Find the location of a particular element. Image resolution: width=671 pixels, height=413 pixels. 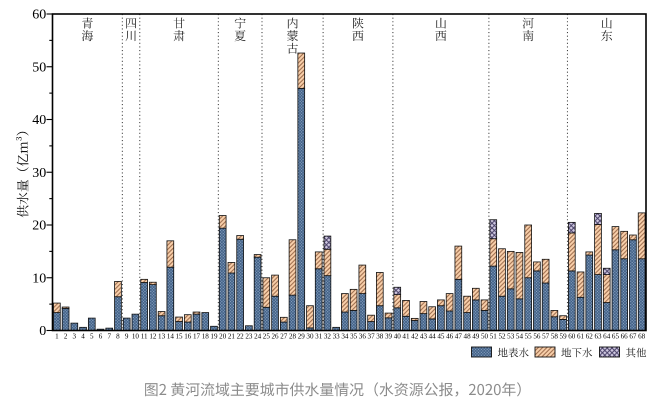

svg-text: 58 is located at coordinates (555, 336).